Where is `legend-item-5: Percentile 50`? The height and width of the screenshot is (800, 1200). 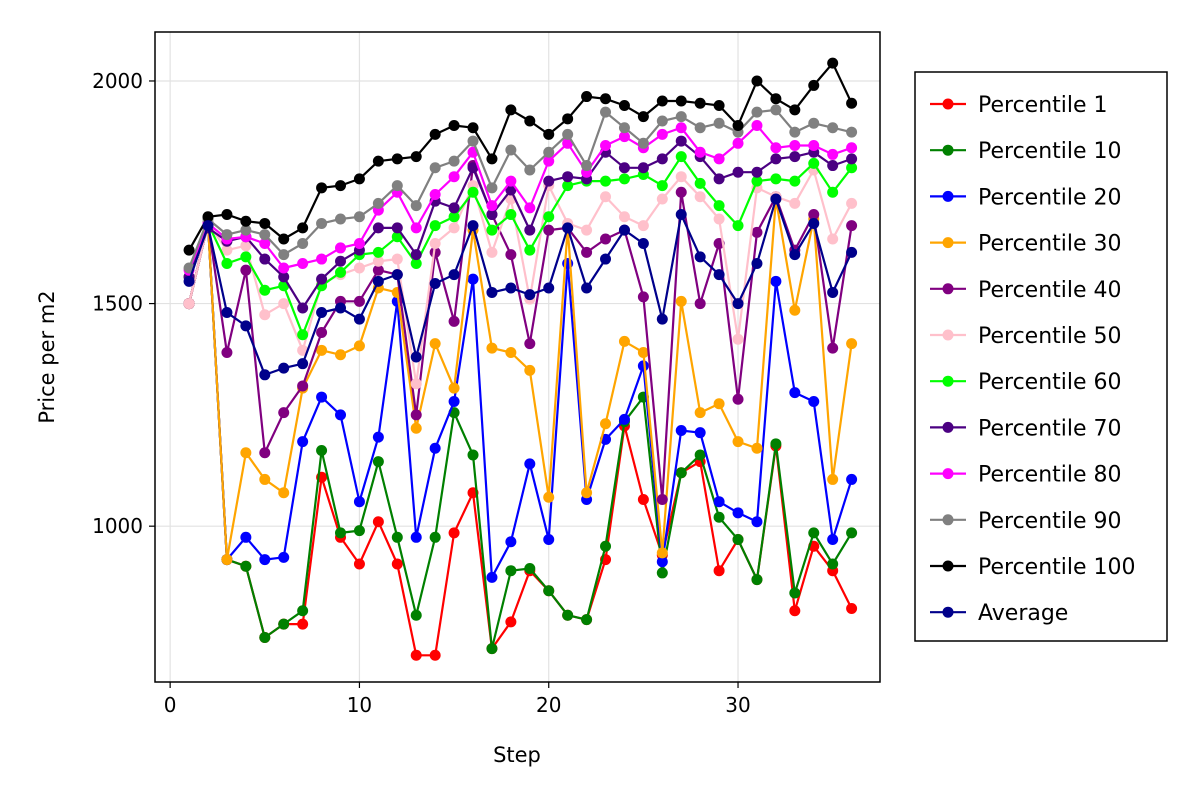 legend-item-5: Percentile 50 is located at coordinates (1026, 336).